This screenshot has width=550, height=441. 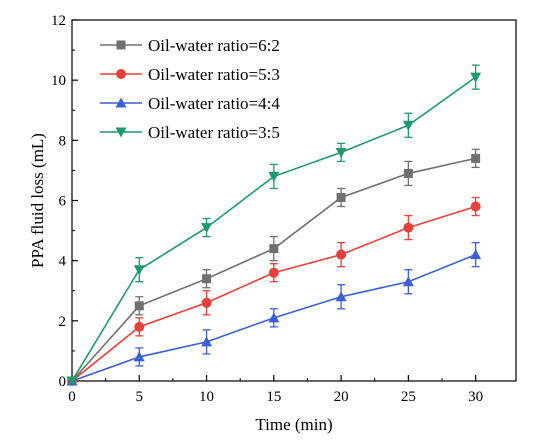 I want to click on x-tick-label: 0, so click(x=72, y=397).